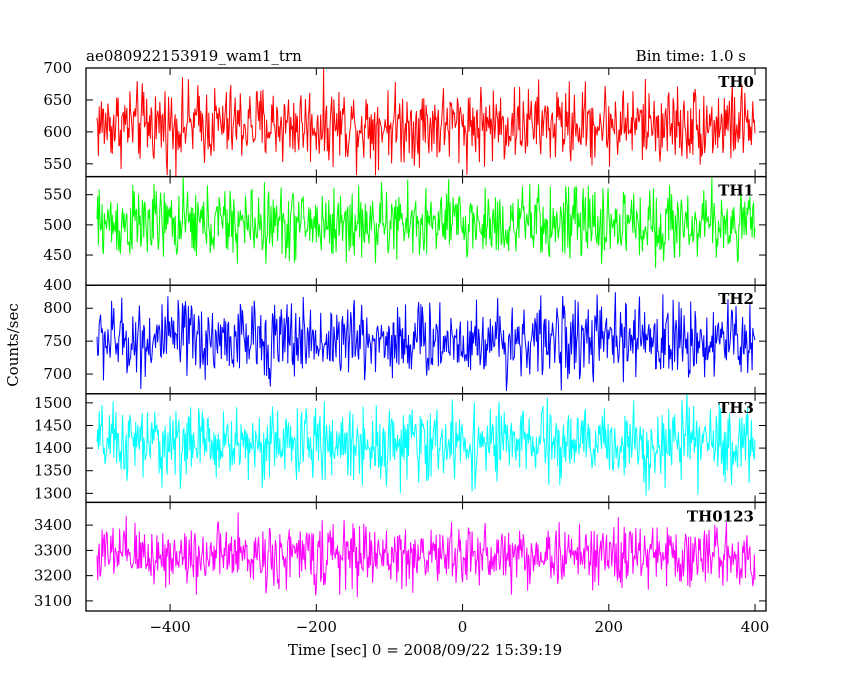  What do you see at coordinates (463, 627) in the screenshot?
I see `x-tick-label: 0` at bounding box center [463, 627].